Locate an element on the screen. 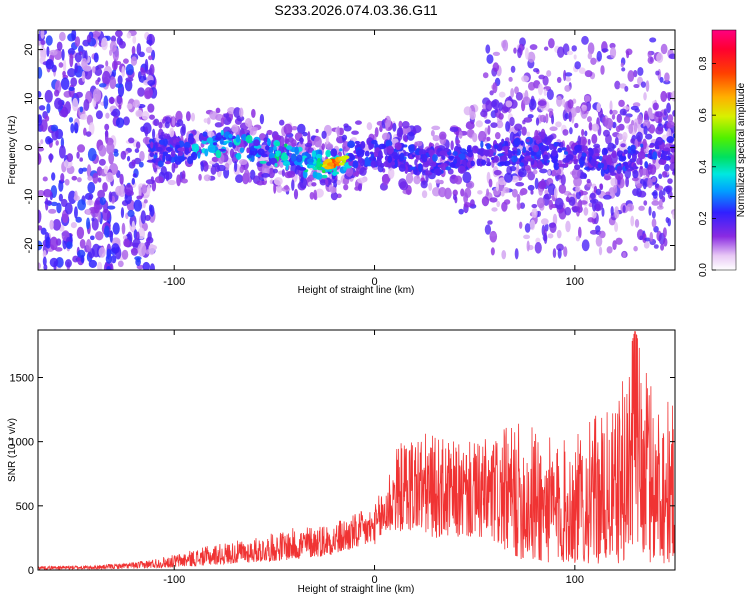 This screenshot has width=750, height=600. snr-x-label: Height of straight line (km) is located at coordinates (356, 589).